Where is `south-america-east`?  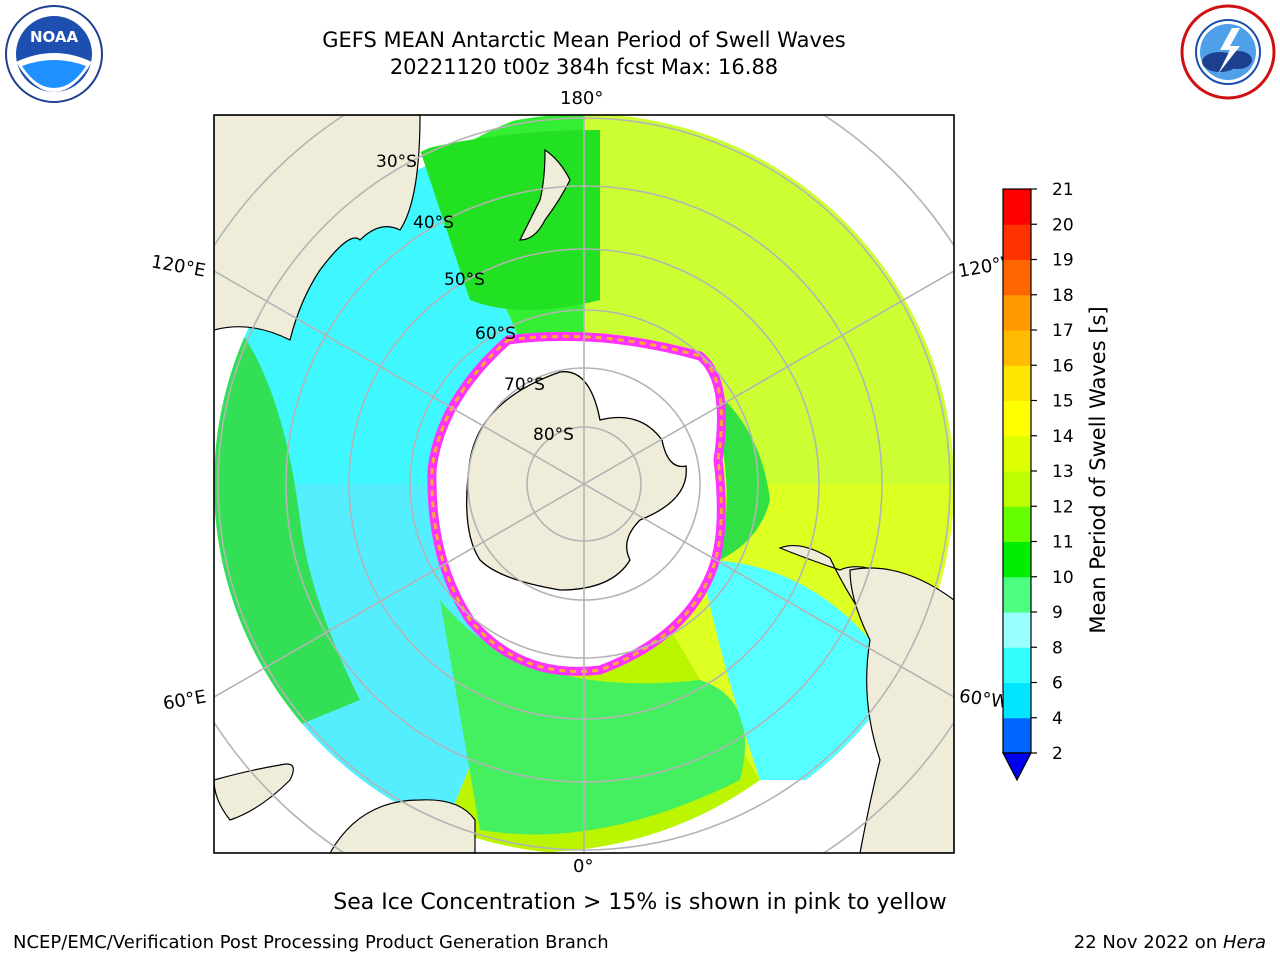
south-america-east is located at coordinates (901, 710).